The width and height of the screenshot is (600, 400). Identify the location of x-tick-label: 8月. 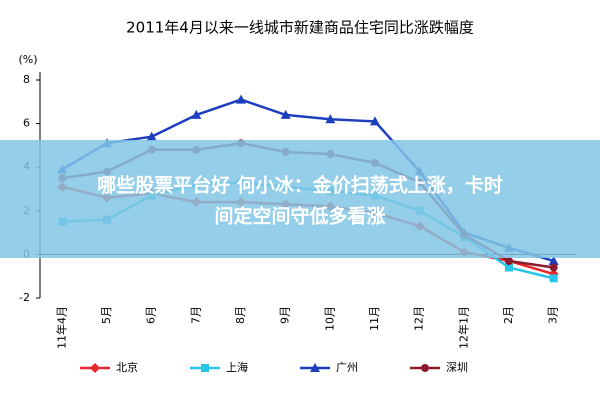
(240, 315).